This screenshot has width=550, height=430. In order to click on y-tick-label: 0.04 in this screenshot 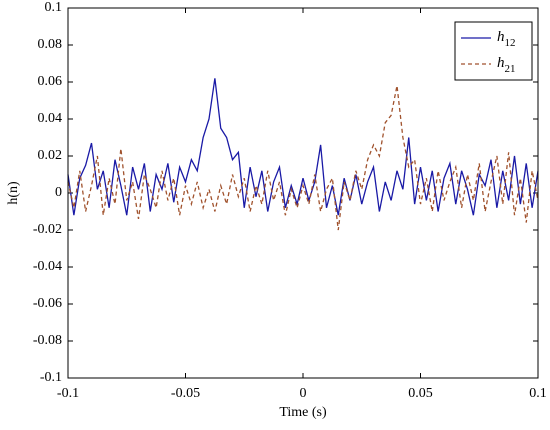, I will do `click(50, 118)`.